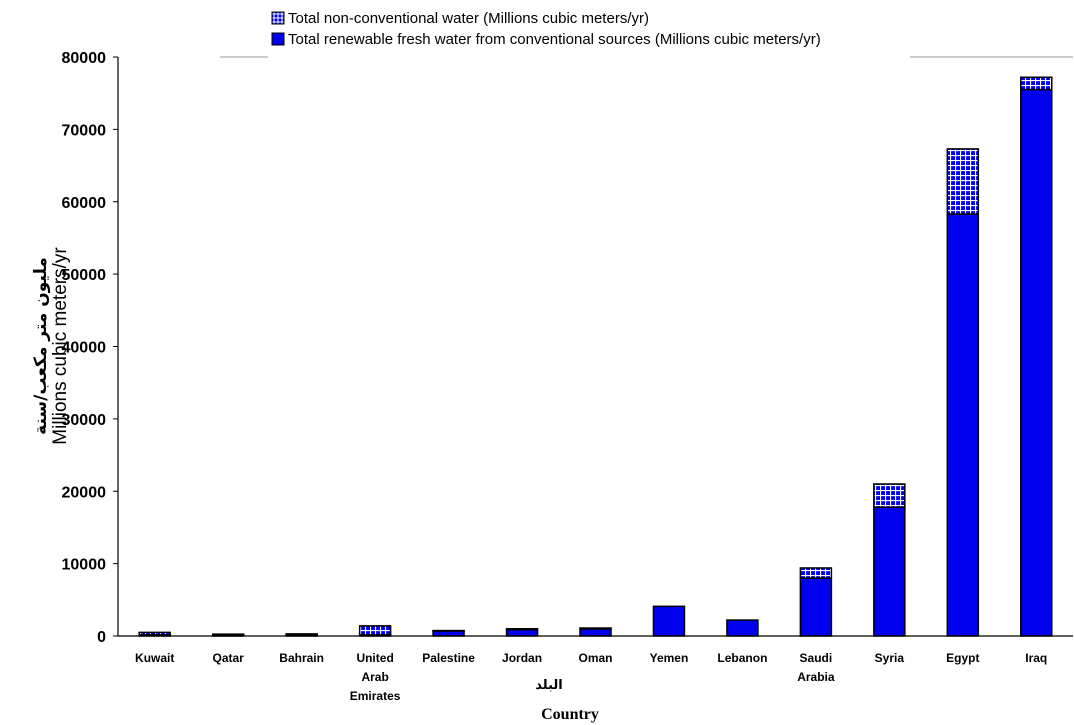 This screenshot has height=725, width=1074. Describe the element at coordinates (84, 275) in the screenshot. I see `y-tick-label: 50000` at that location.